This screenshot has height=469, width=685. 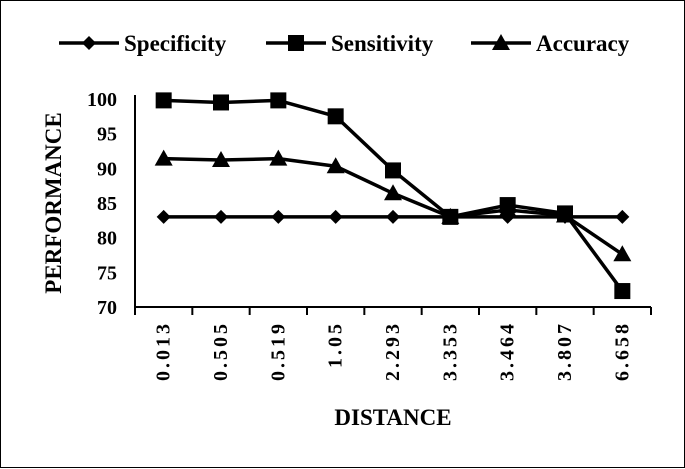 What do you see at coordinates (450, 351) in the screenshot?
I see `x-tick-label: 3.353` at bounding box center [450, 351].